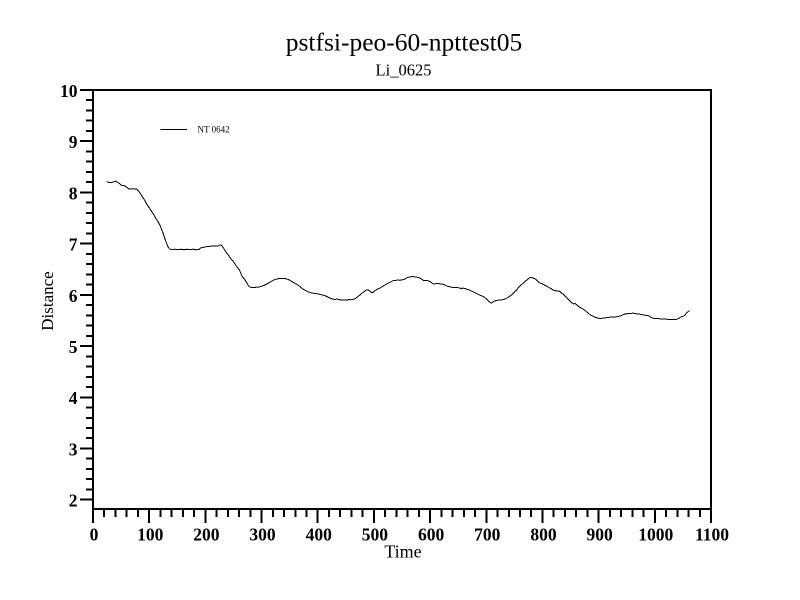 The width and height of the screenshot is (800, 600). I want to click on svg-text: 4, so click(73, 398).